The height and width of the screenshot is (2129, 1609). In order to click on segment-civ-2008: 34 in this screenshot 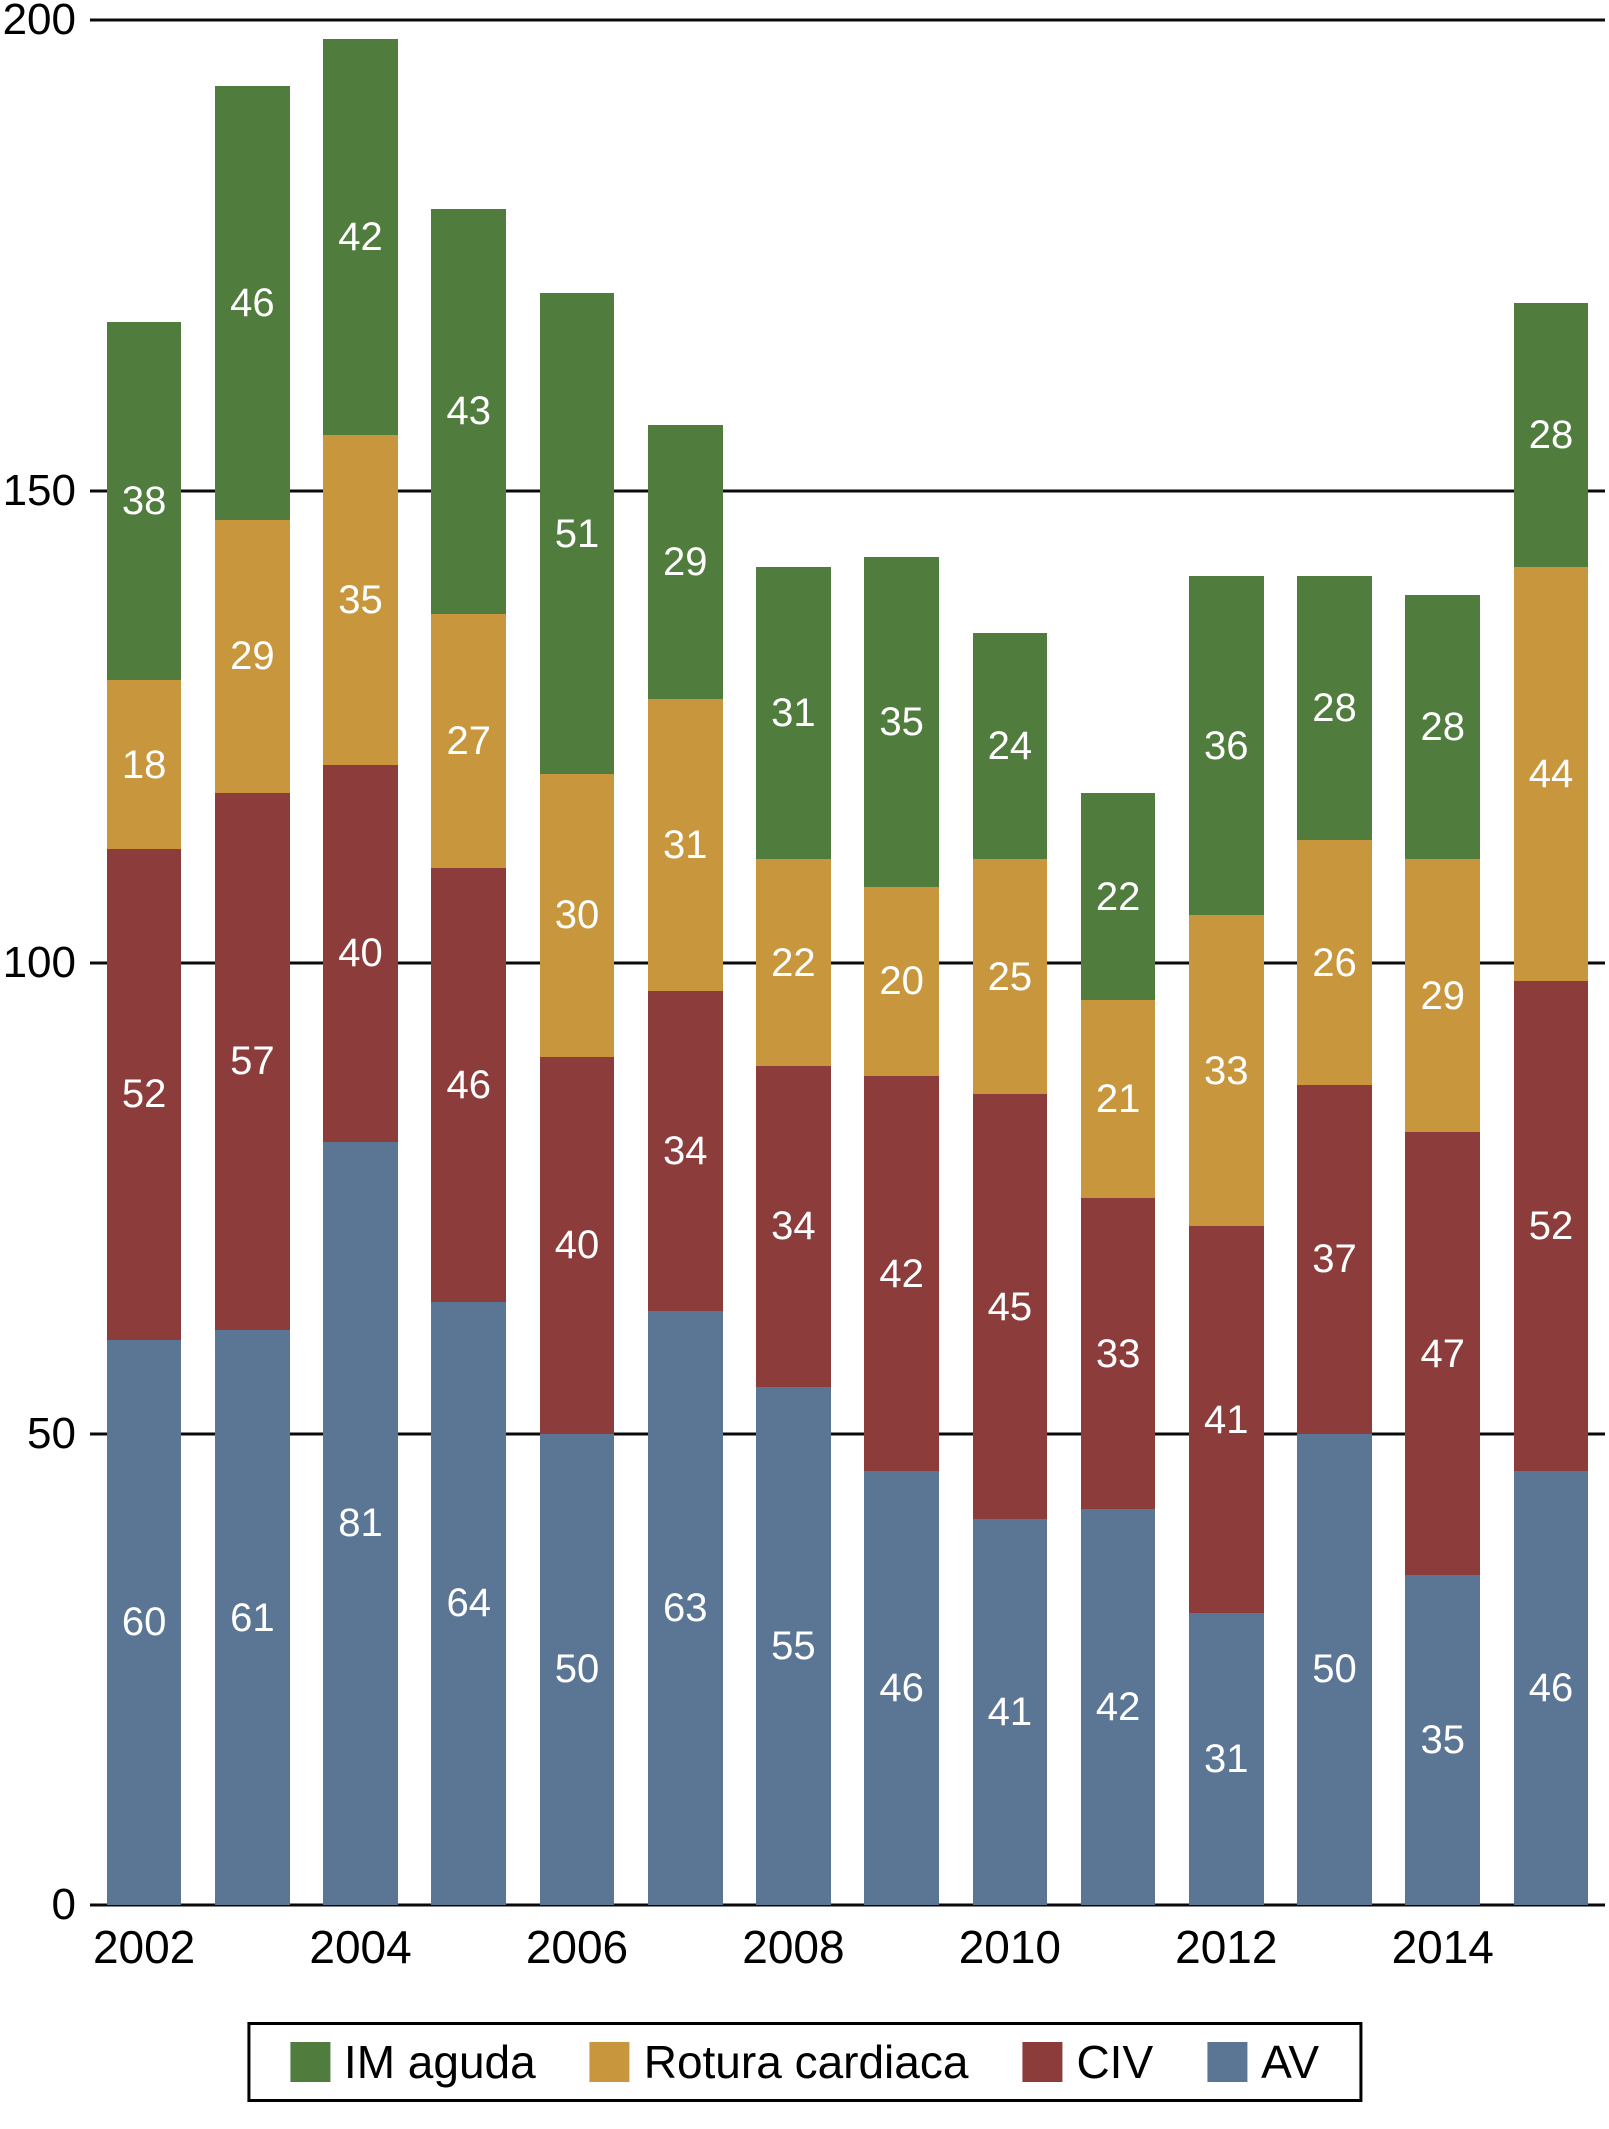, I will do `click(793, 1226)`.